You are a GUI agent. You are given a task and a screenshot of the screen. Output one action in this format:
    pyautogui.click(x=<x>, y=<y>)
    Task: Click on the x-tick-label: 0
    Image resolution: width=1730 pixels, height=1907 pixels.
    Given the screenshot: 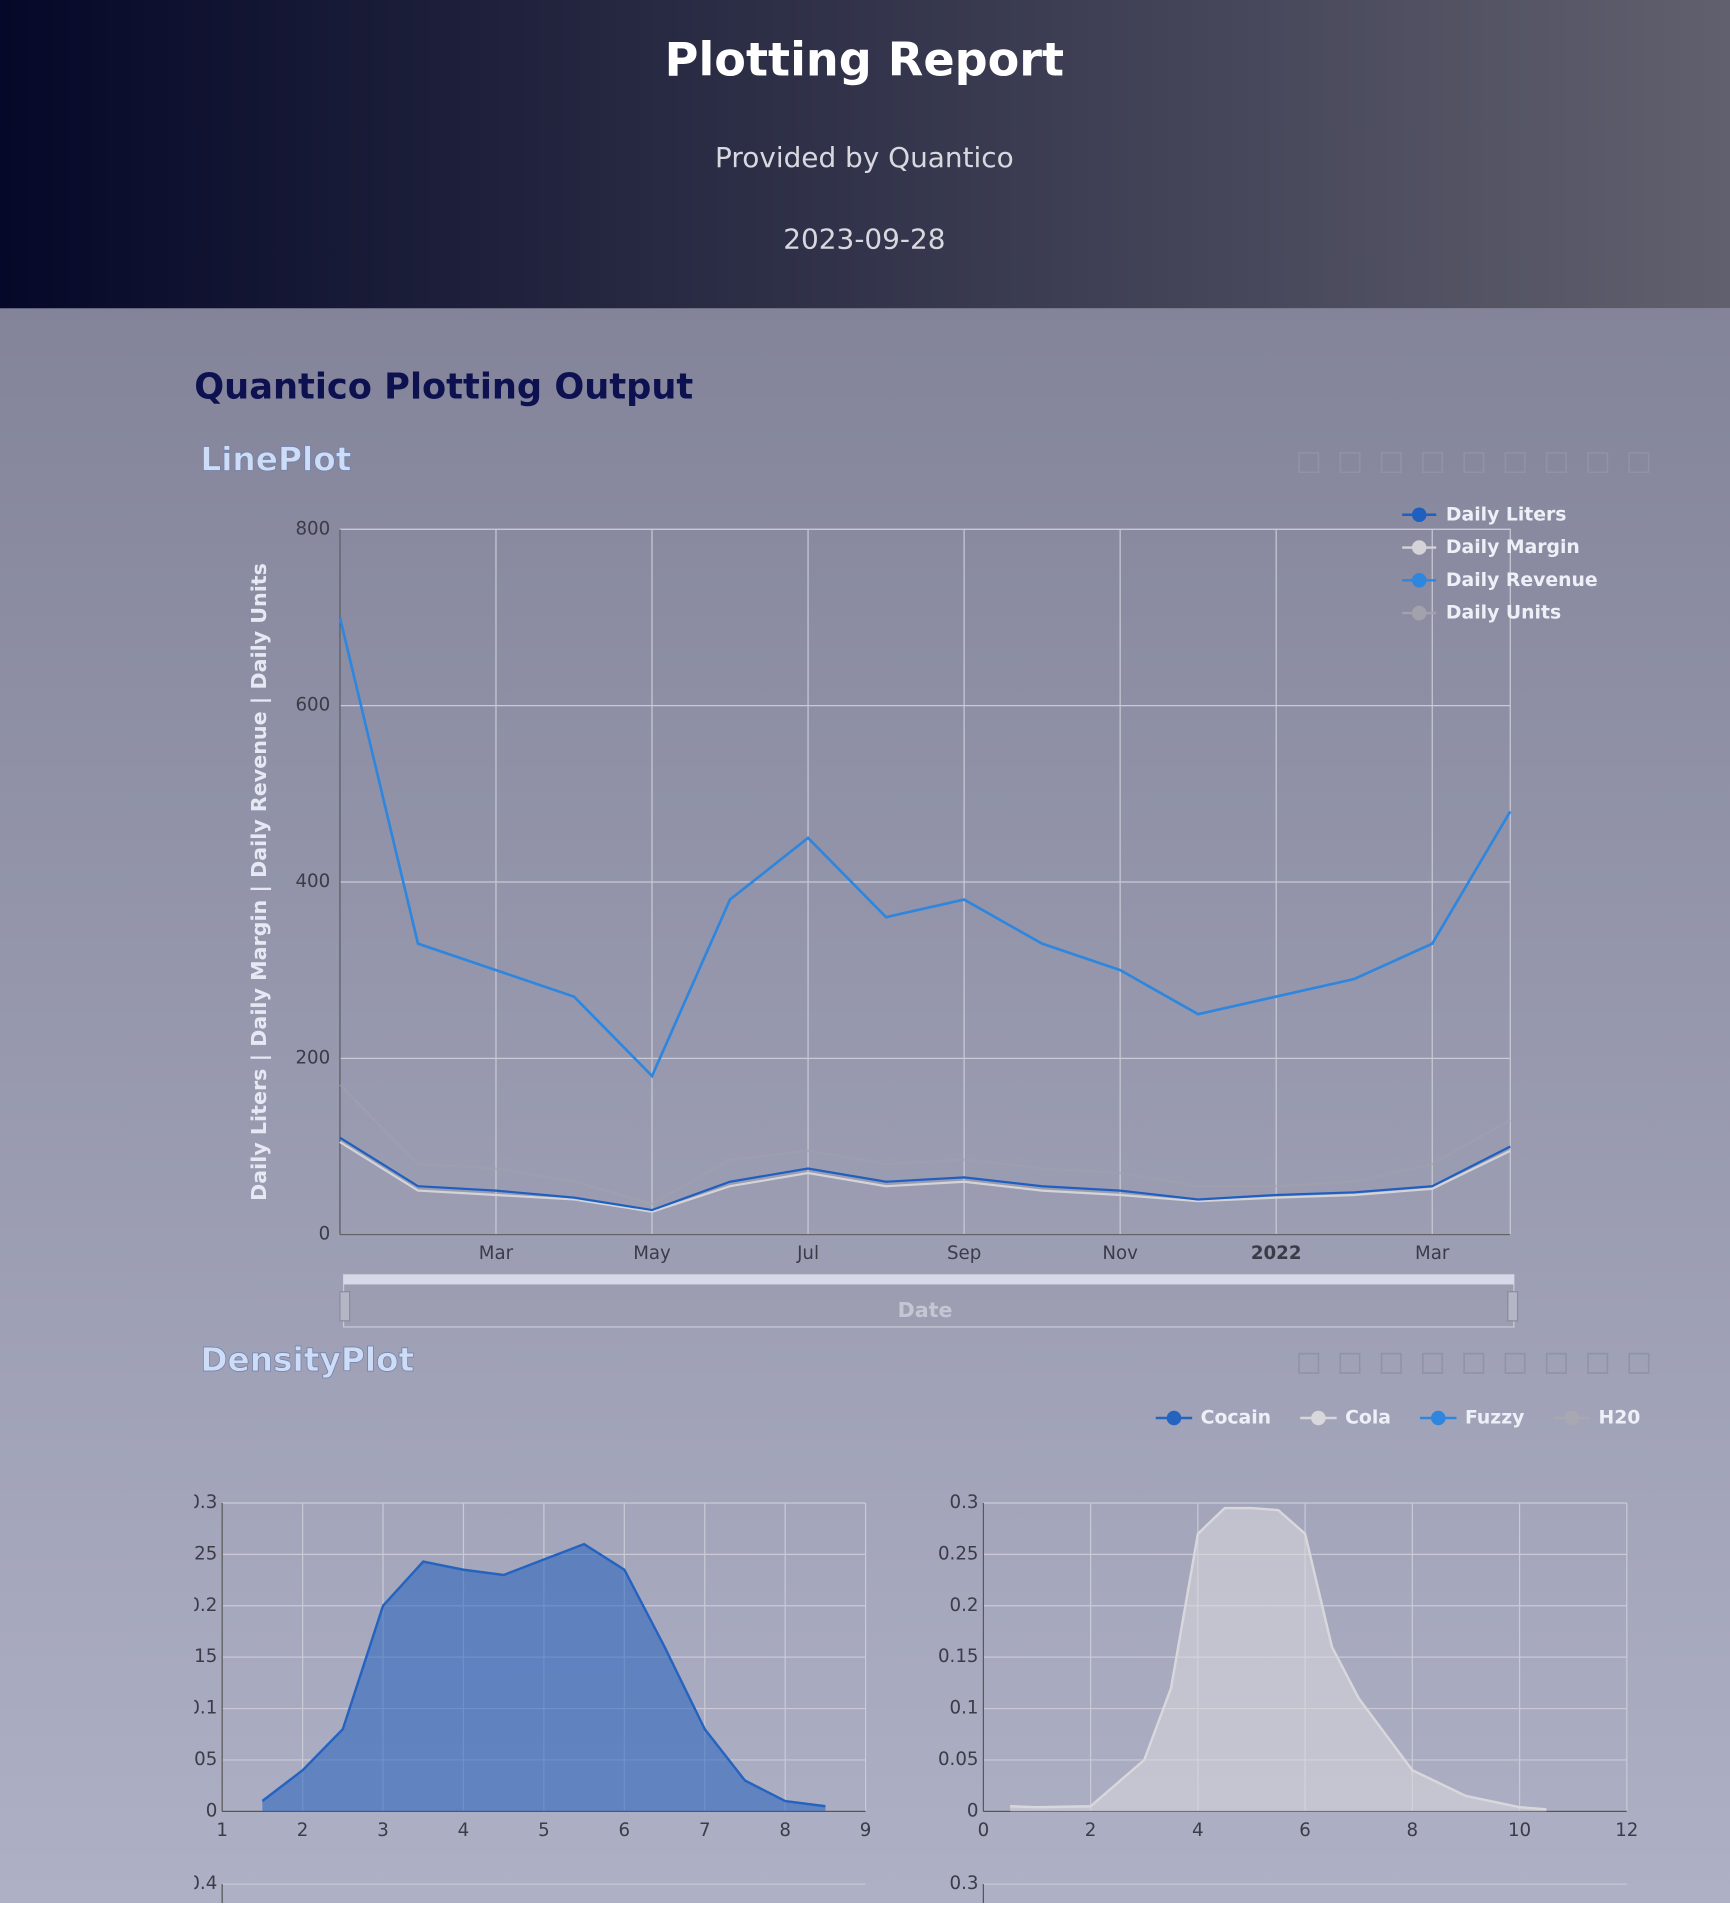 What is the action you would take?
    pyautogui.click(x=984, y=1830)
    